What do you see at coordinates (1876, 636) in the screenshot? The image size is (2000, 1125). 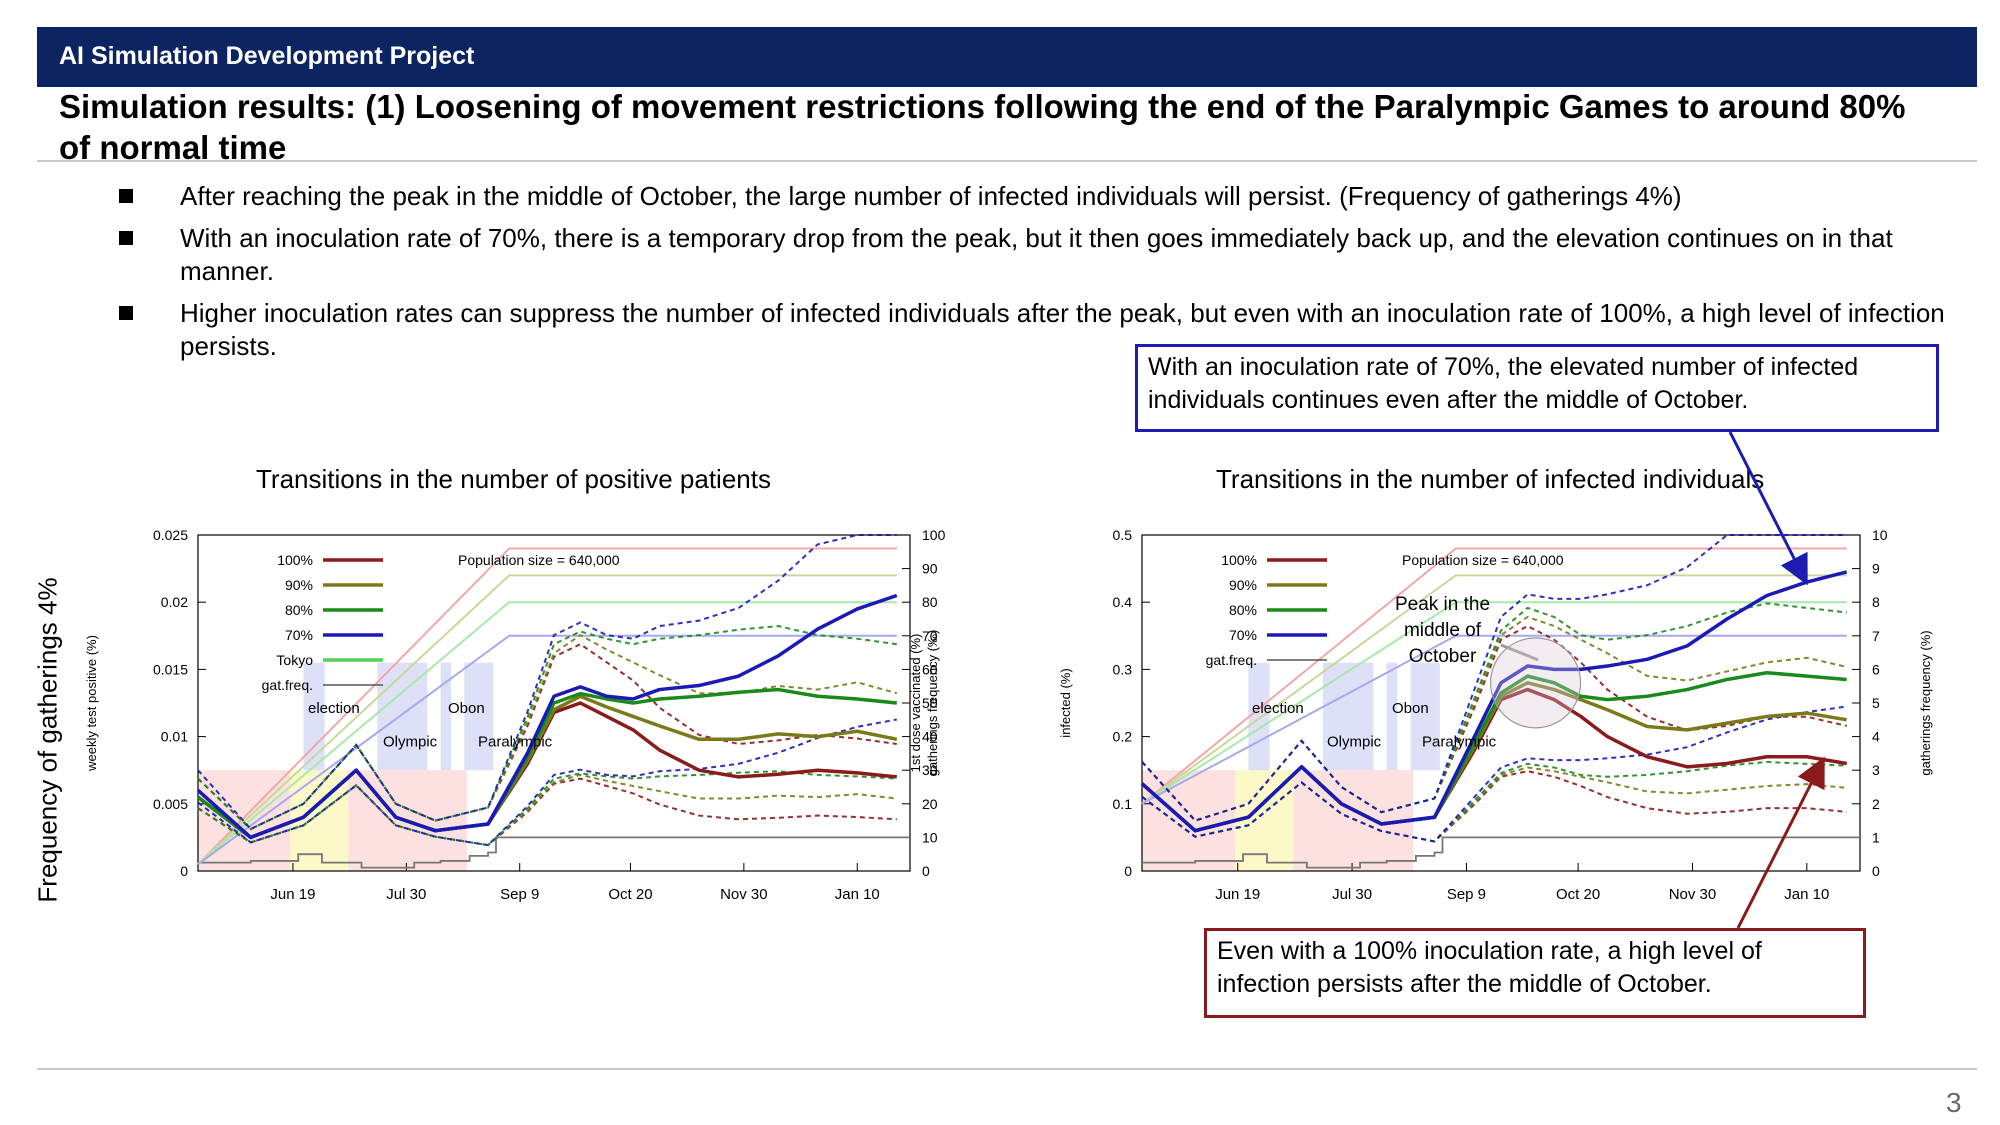 I see `right-tick-label: 7` at bounding box center [1876, 636].